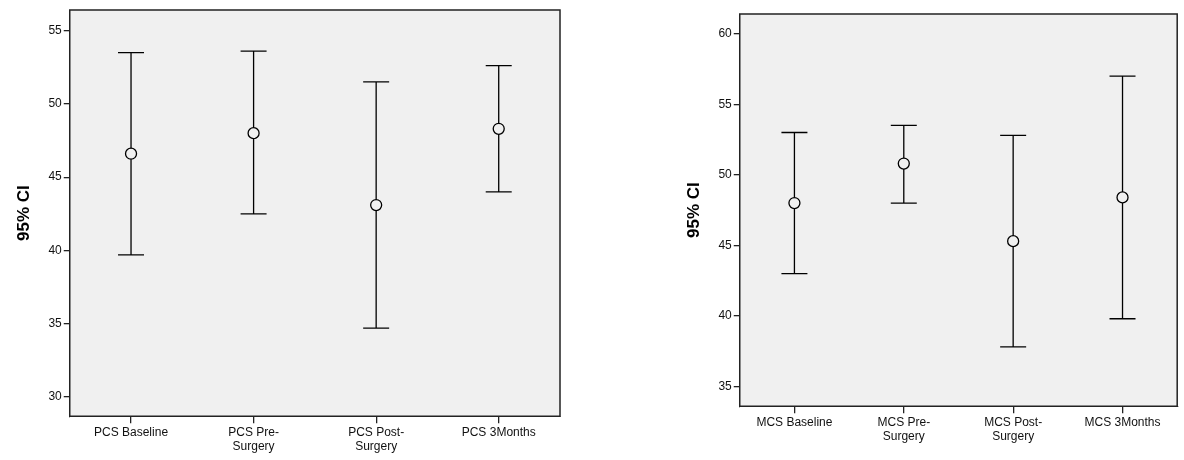 The height and width of the screenshot is (460, 1184). What do you see at coordinates (794, 421) in the screenshot?
I see `x-tick-label: MCS Baseline` at bounding box center [794, 421].